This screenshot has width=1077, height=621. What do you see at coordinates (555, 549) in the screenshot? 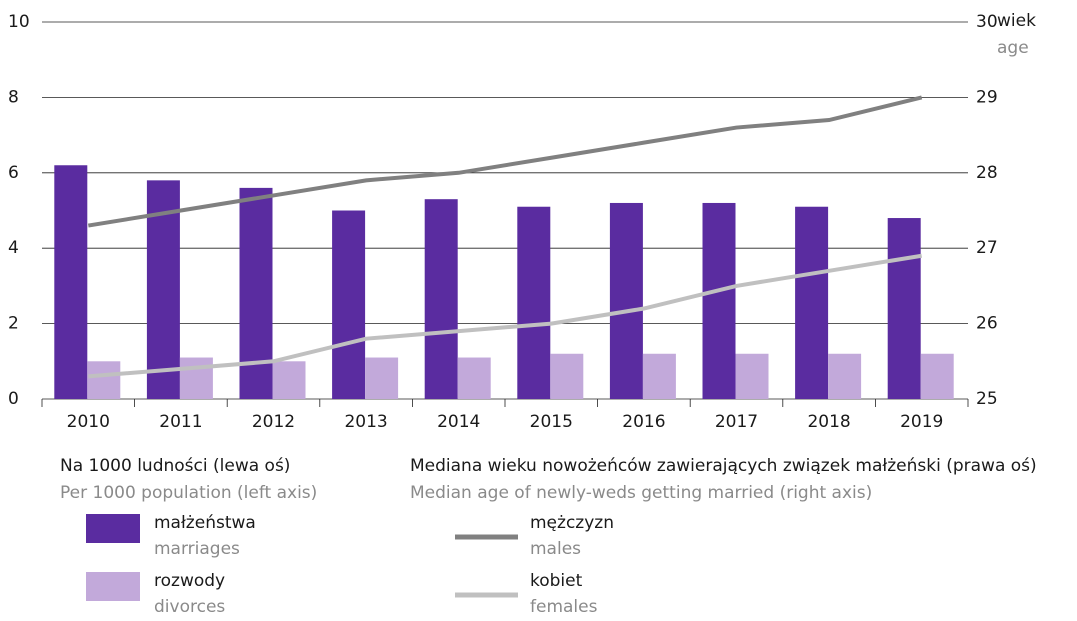
I see `legend-label-en: males` at bounding box center [555, 549].